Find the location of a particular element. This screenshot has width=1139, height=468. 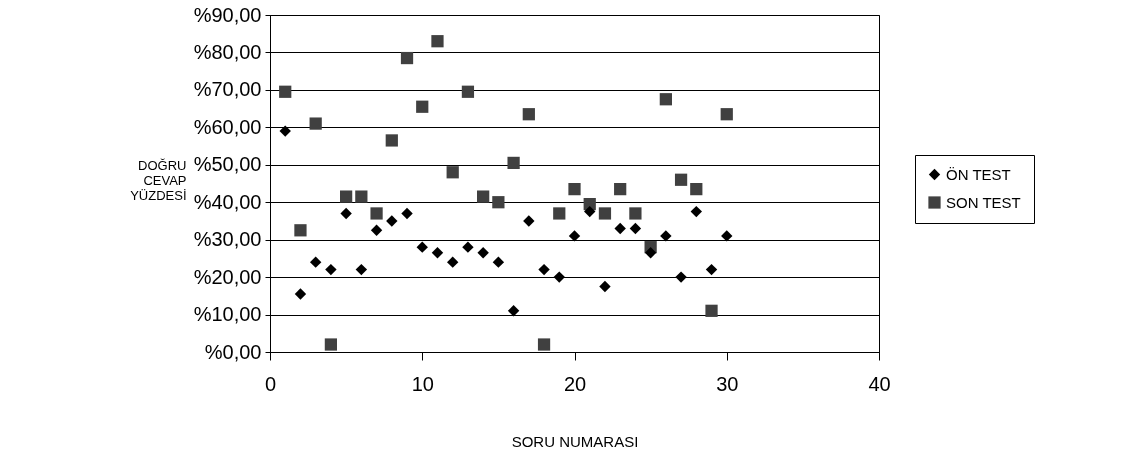

y-tick-label: %20,00 is located at coordinates (227, 276).